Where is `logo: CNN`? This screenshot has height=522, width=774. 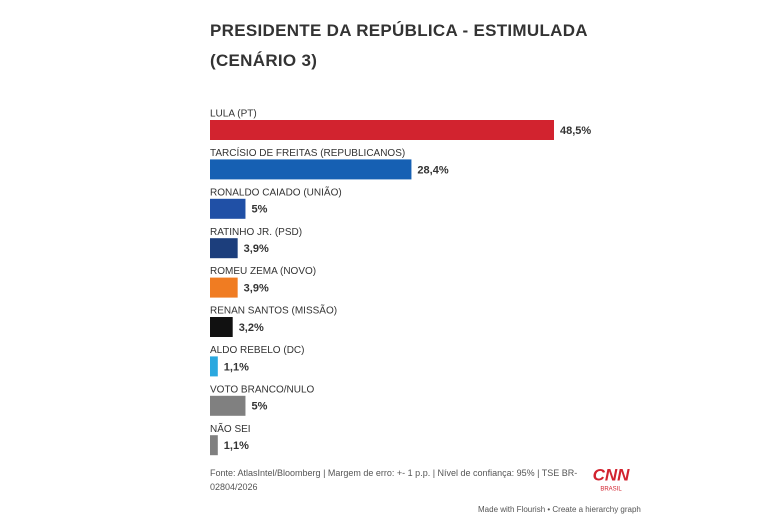
logo: CNN is located at coordinates (612, 474).